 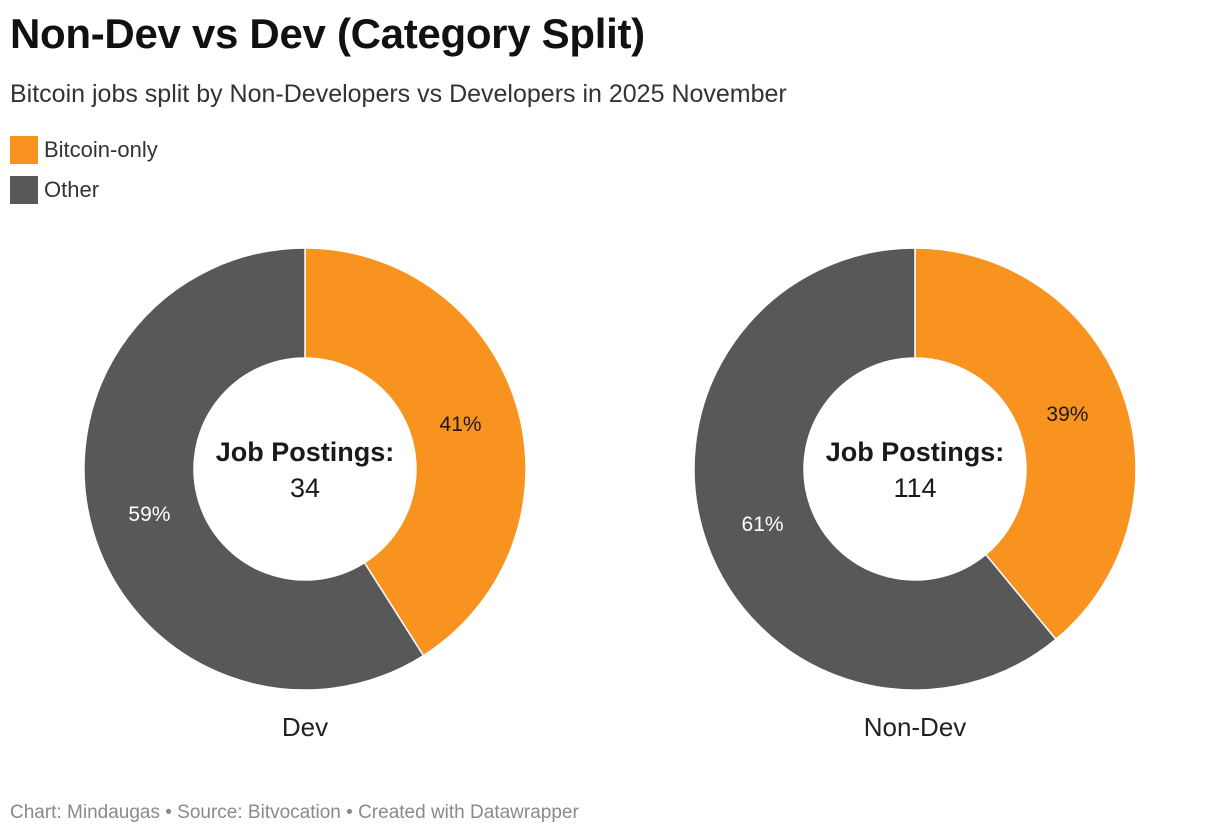 What do you see at coordinates (1067, 414) in the screenshot?
I see `slice-label-non-dev-bitcoin-only: 39%` at bounding box center [1067, 414].